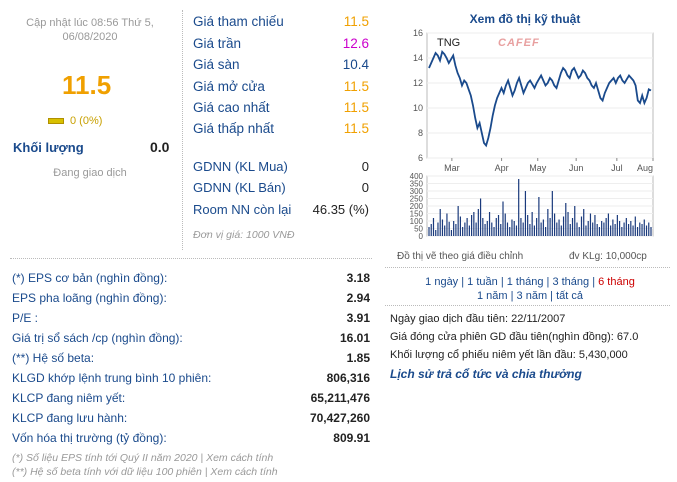 This screenshot has width=677, height=482. Describe the element at coordinates (452, 168) in the screenshot. I see `month-label: Mar` at that location.